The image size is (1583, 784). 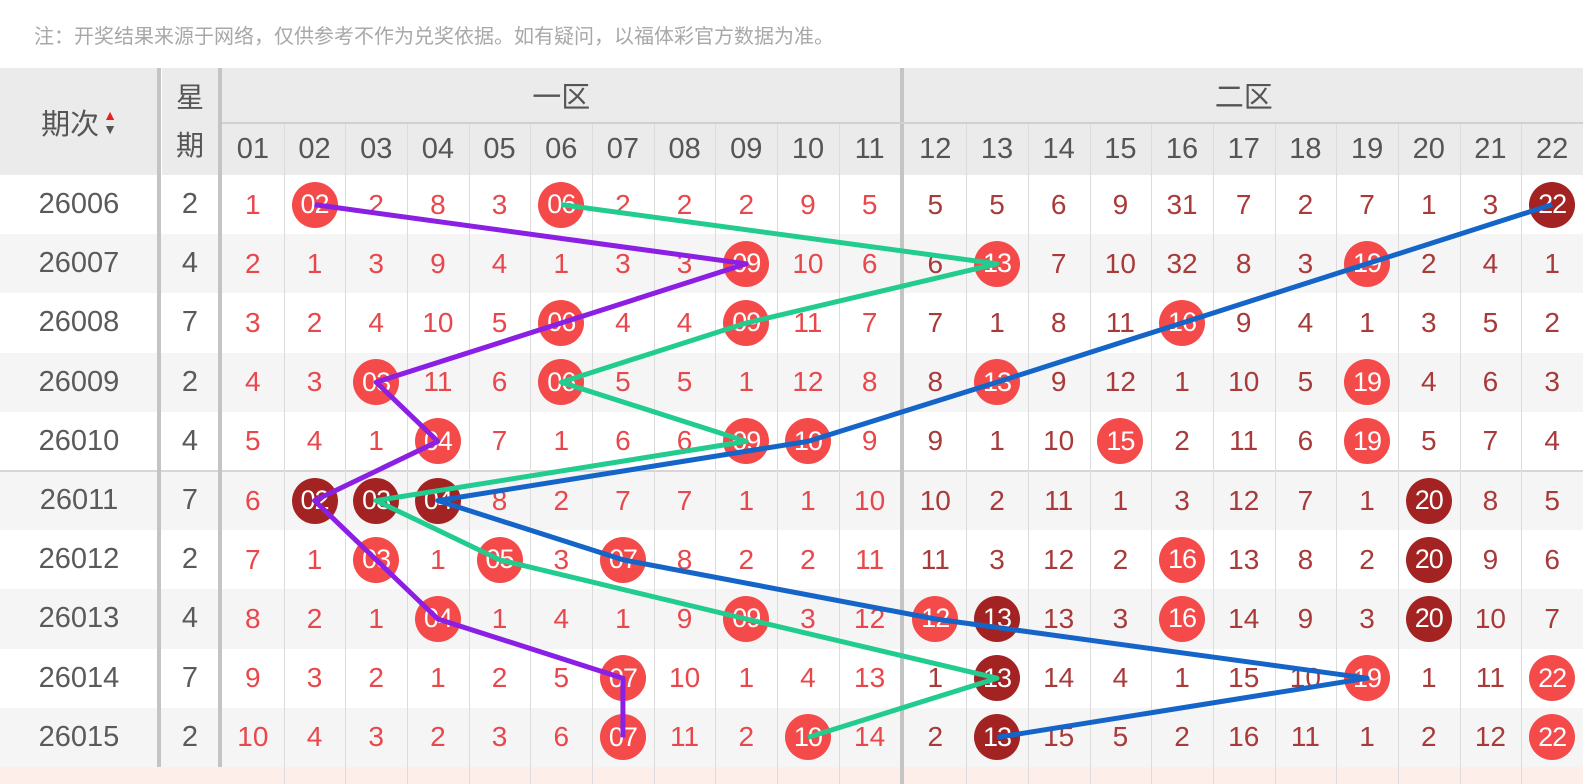 What do you see at coordinates (314, 500) in the screenshot?
I see `repeat-ball: 02` at bounding box center [314, 500].